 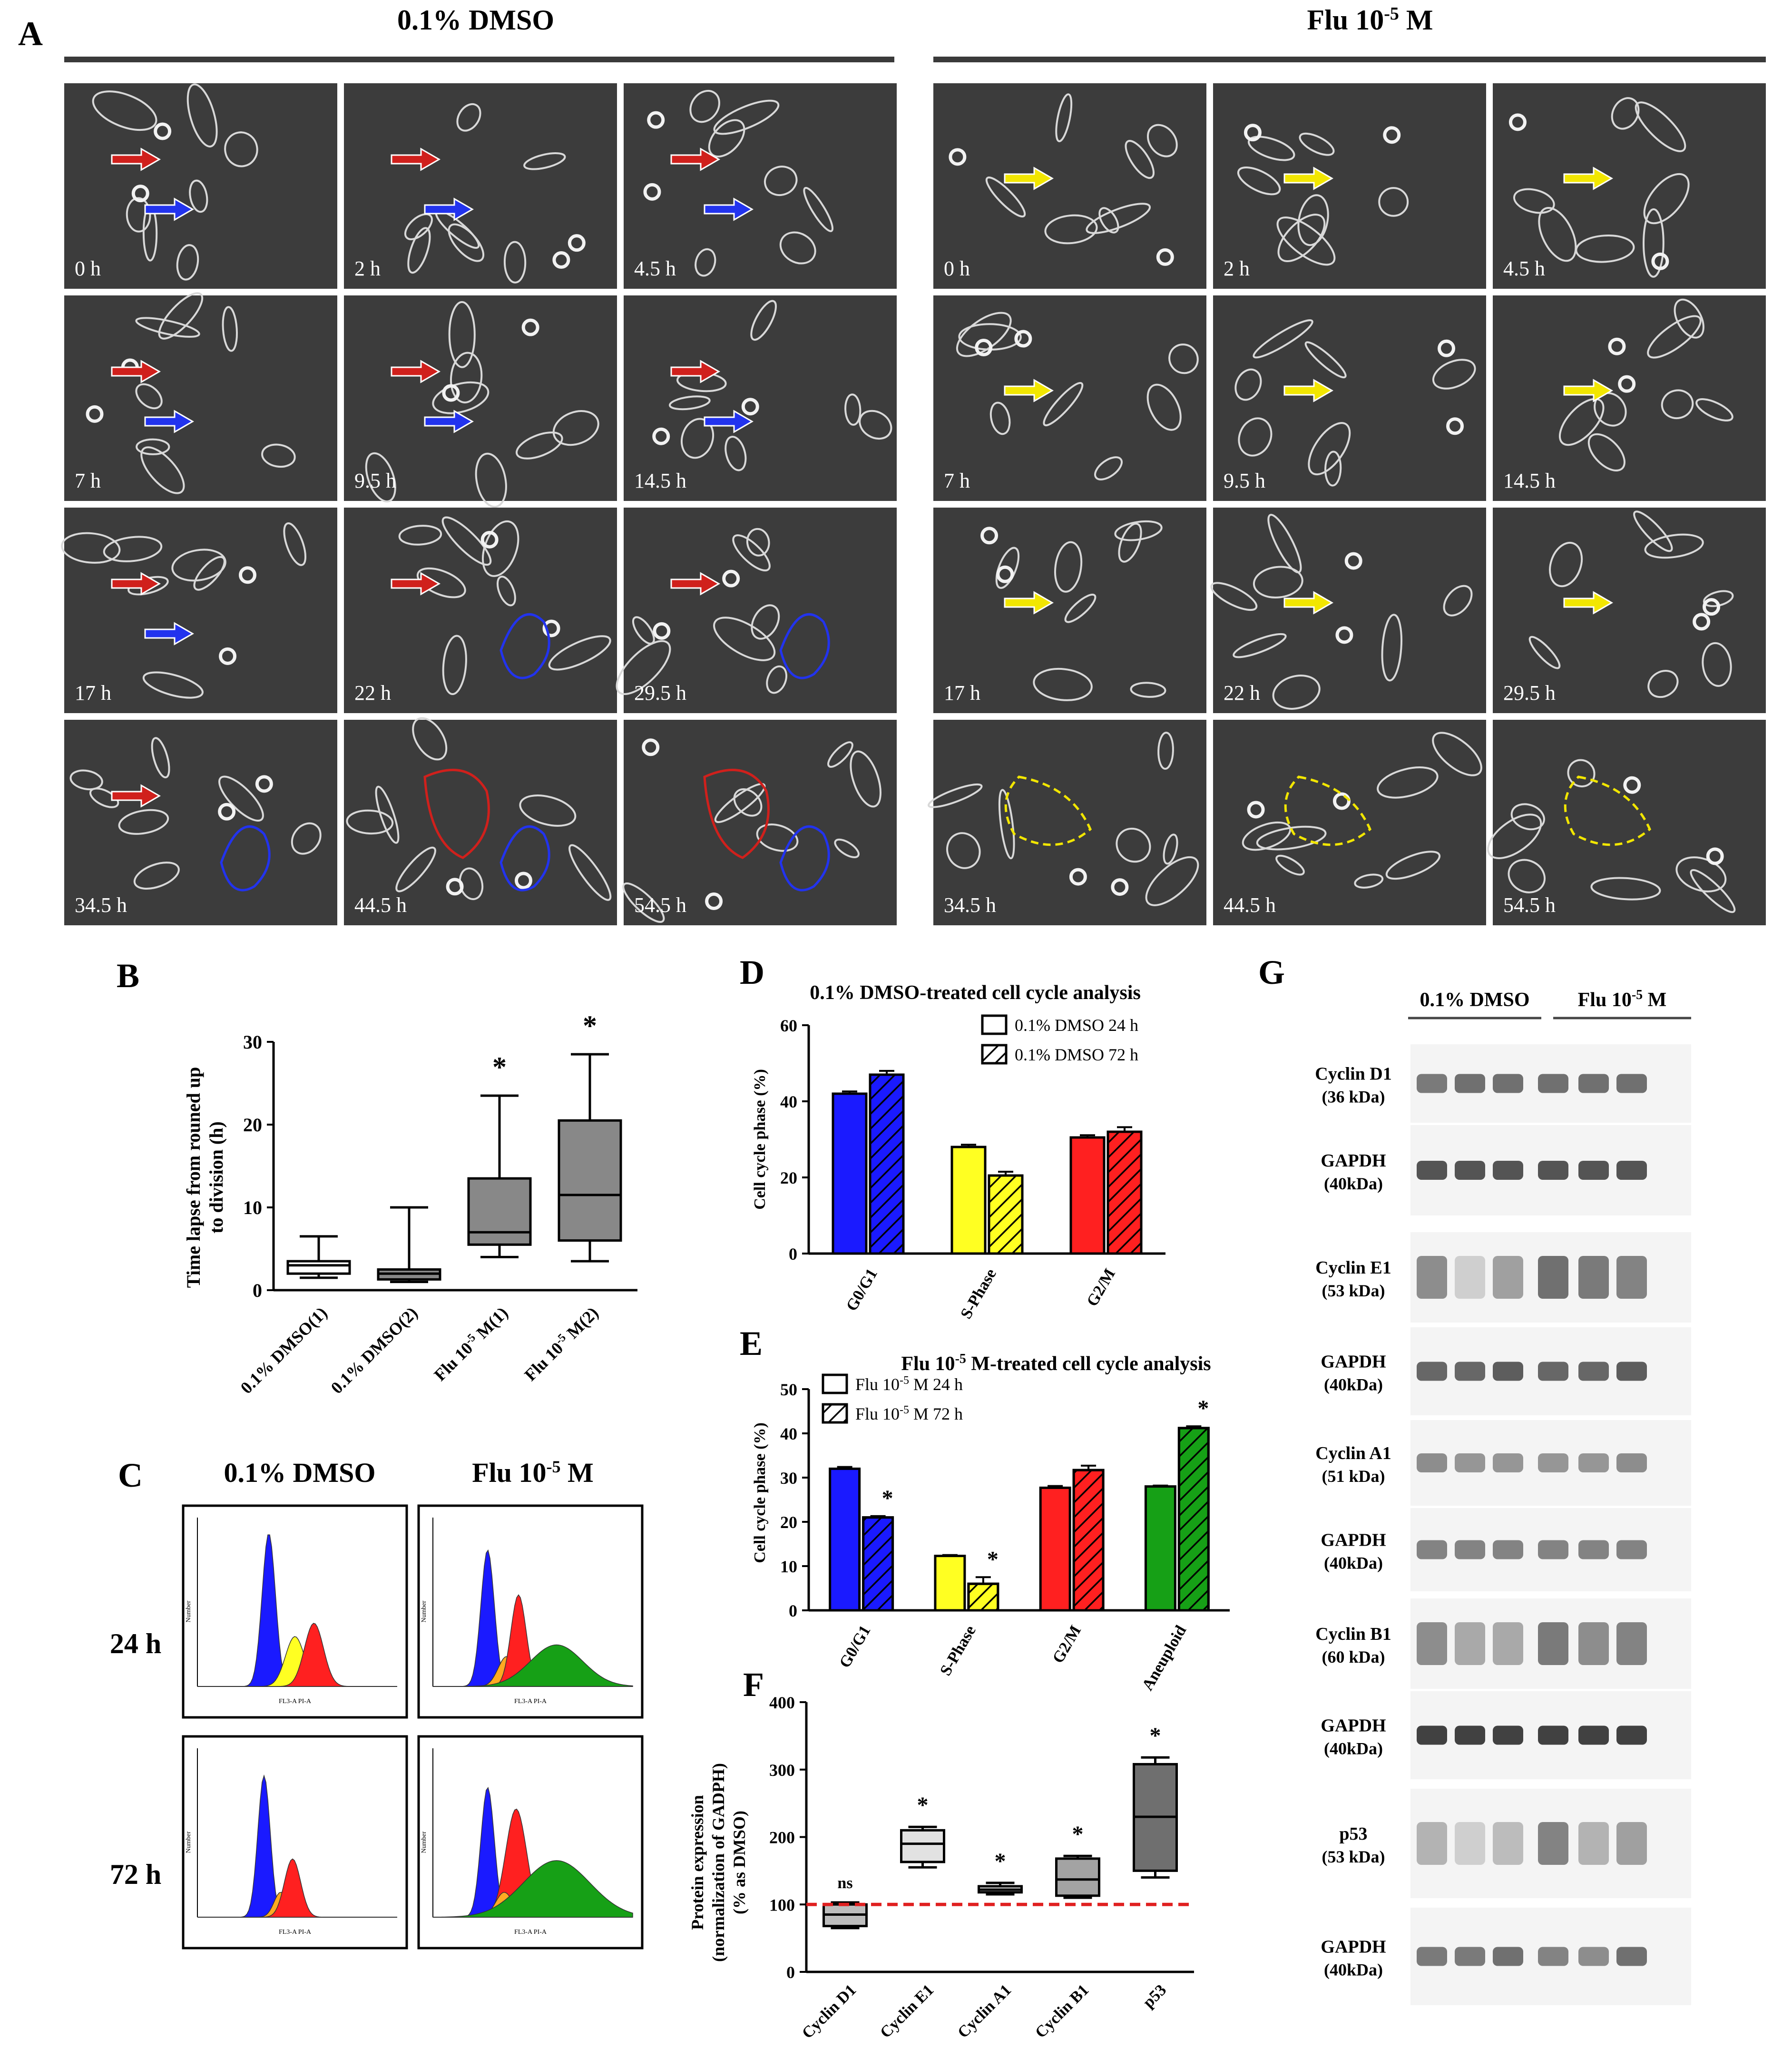 I want to click on bar, so click(x=845, y=1539).